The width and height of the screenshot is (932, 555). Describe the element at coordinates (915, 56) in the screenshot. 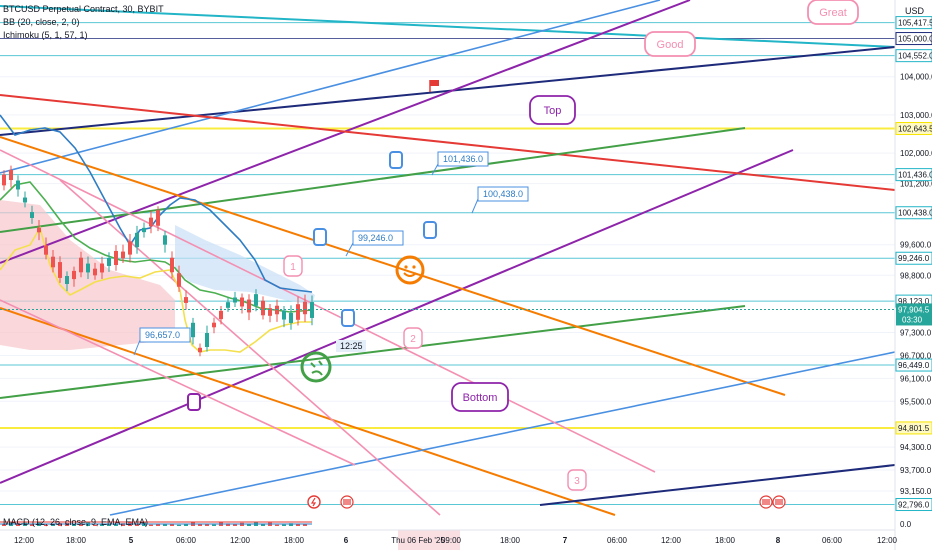

I see `price-level-label: 104,552.0` at that location.